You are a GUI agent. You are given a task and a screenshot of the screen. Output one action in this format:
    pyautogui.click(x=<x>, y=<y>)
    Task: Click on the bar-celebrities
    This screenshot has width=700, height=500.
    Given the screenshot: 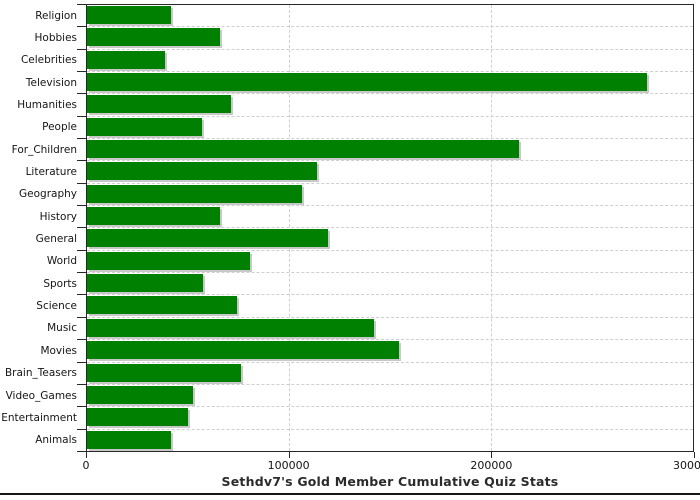 What is the action you would take?
    pyautogui.click(x=126, y=59)
    